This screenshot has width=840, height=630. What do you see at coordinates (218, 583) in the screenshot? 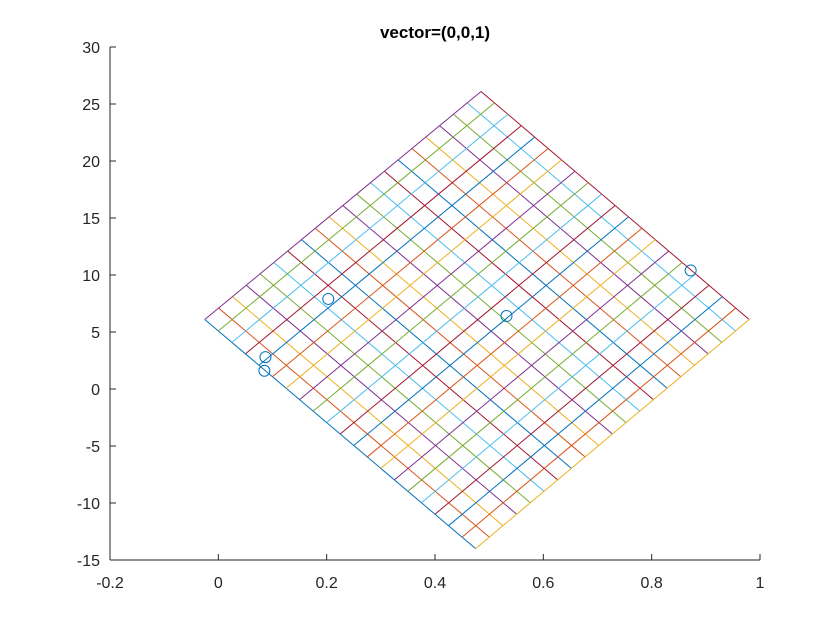
I see `x-tick-label: 0` at bounding box center [218, 583].